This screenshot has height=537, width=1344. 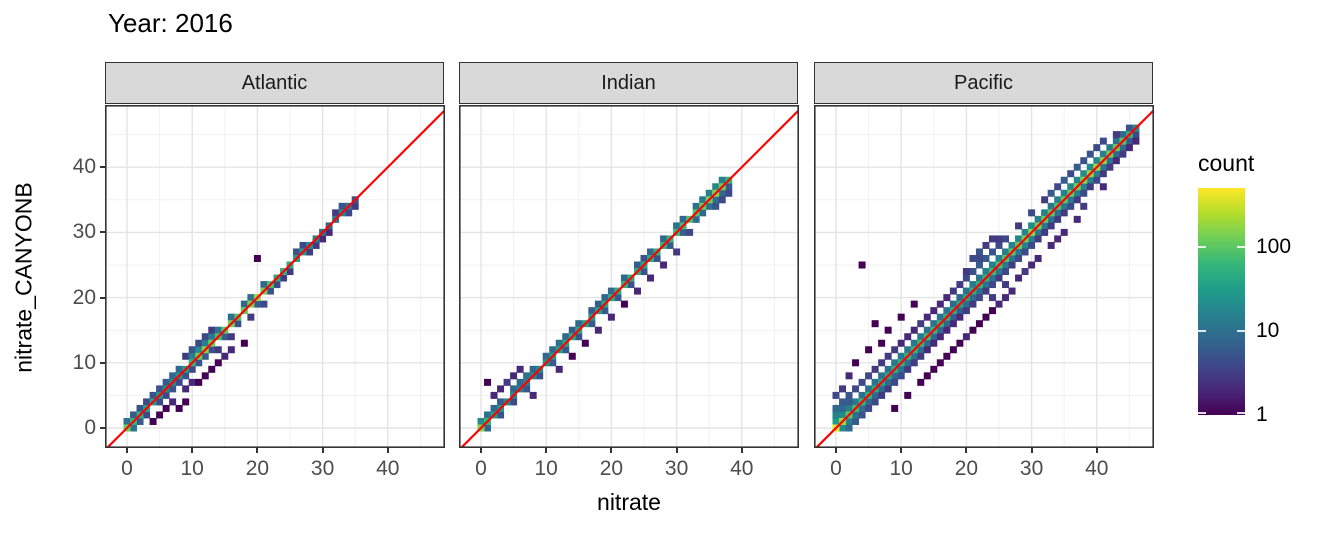 I want to click on y-tick-label: 40, so click(x=84, y=167).